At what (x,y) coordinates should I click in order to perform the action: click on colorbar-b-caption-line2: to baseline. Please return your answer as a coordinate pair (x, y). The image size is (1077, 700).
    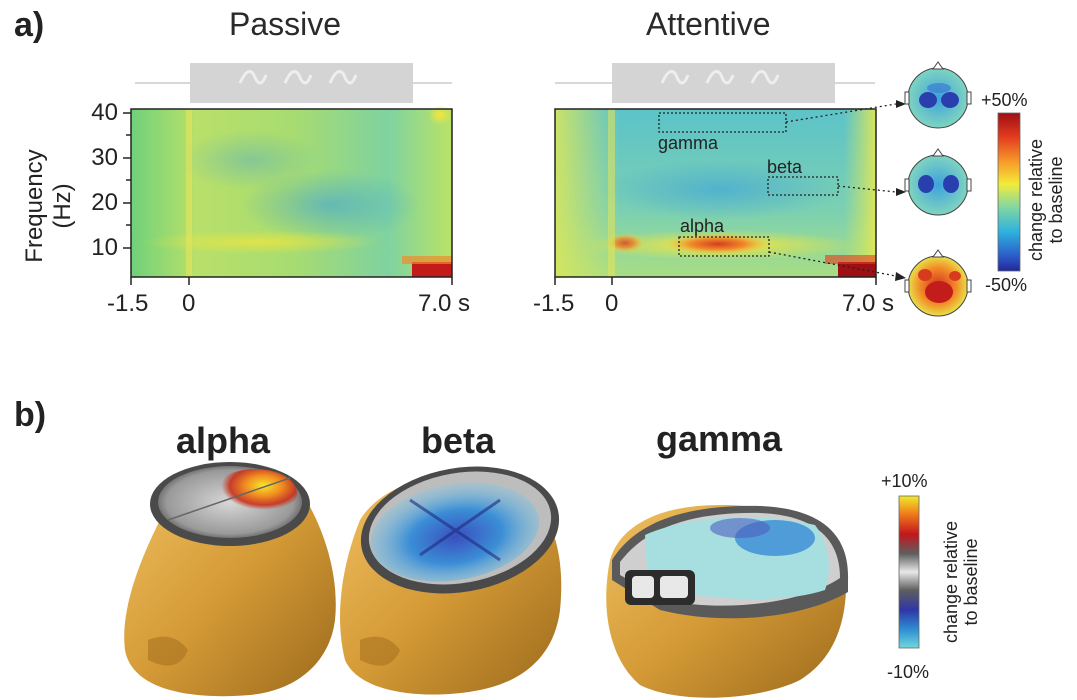
    Looking at the image, I should click on (971, 582).